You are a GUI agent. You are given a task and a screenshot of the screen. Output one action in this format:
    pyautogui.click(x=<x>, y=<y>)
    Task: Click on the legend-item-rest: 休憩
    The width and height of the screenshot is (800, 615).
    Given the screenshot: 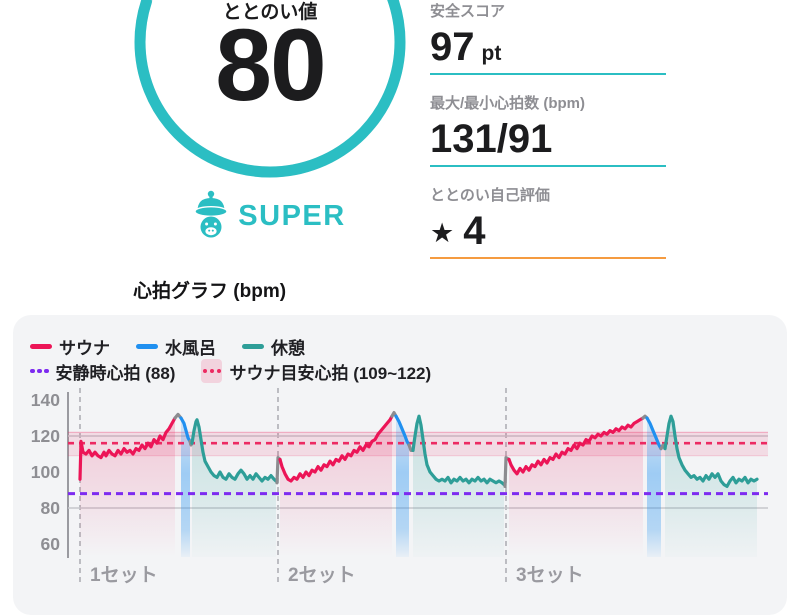 What is the action you would take?
    pyautogui.click(x=273, y=346)
    